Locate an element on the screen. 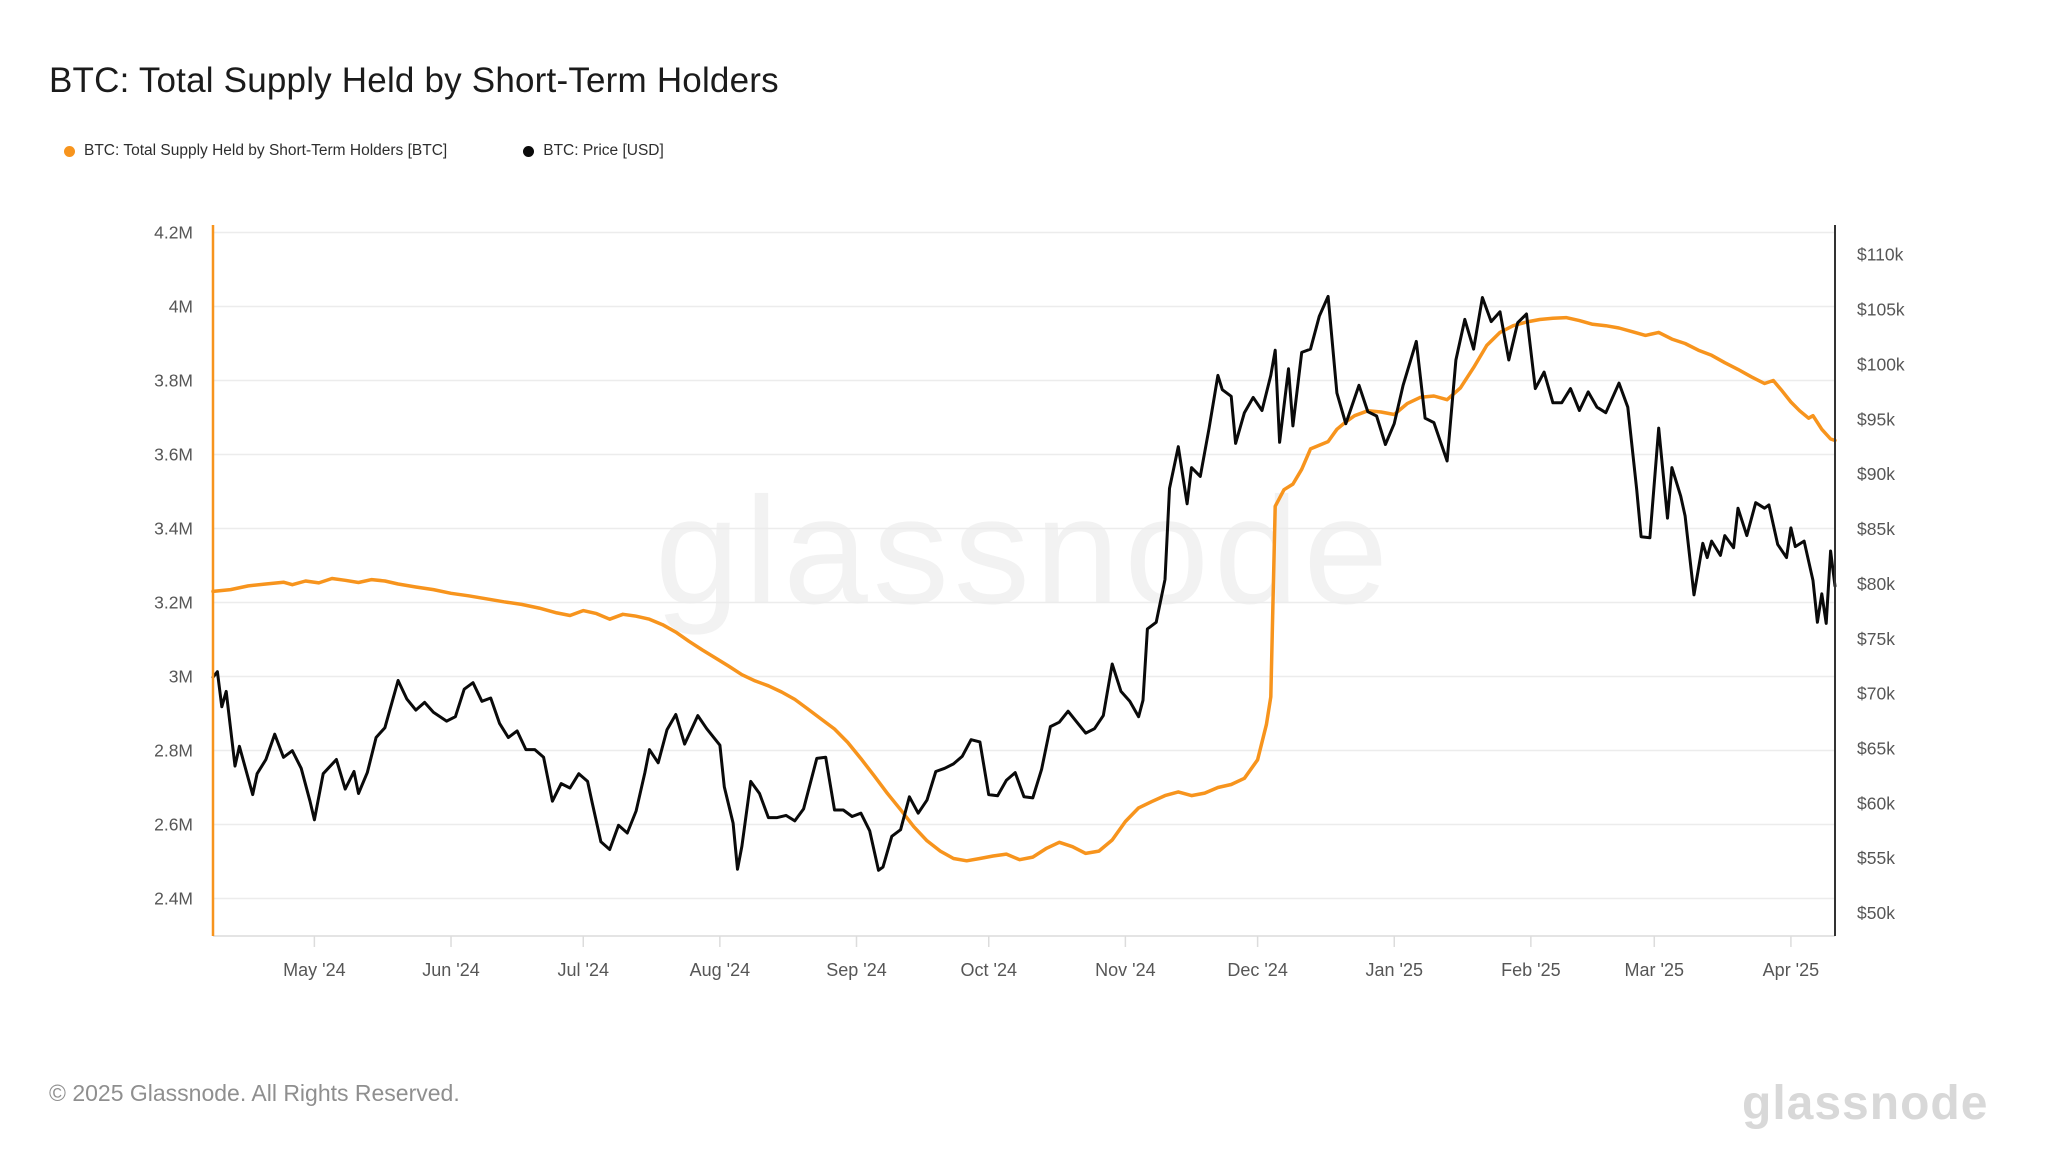 This screenshot has width=2048, height=1152. x-axis-label: Mar '25 is located at coordinates (1654, 970).